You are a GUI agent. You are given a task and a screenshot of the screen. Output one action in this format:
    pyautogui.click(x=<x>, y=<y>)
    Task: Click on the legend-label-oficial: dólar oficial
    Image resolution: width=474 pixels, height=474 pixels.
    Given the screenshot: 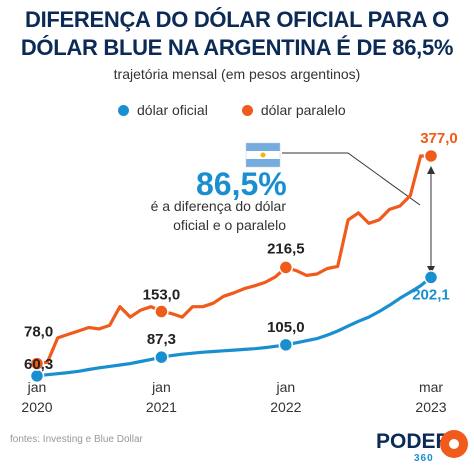 What is the action you would take?
    pyautogui.click(x=172, y=110)
    